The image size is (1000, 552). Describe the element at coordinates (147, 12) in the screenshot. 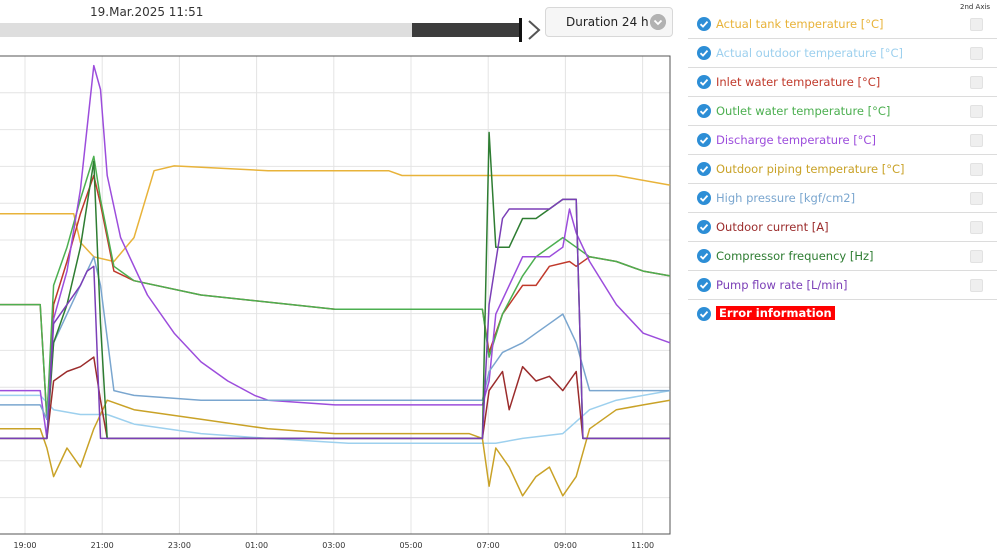

I see `timestamp-label: 19.Mar.2025 11:51` at that location.